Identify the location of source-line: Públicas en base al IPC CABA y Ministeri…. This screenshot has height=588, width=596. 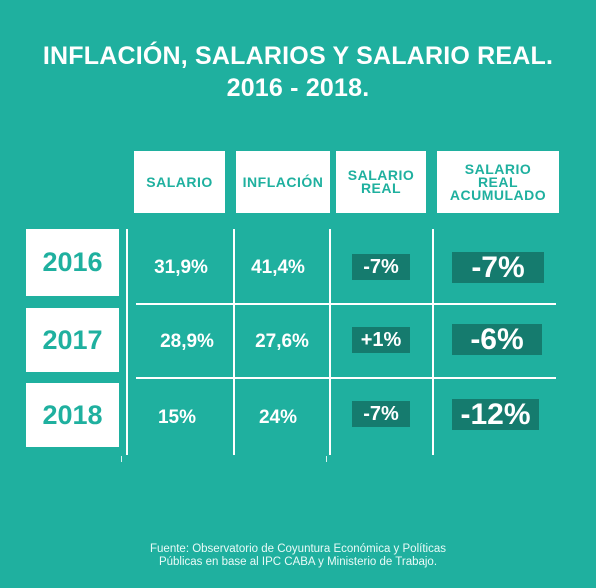
(298, 562).